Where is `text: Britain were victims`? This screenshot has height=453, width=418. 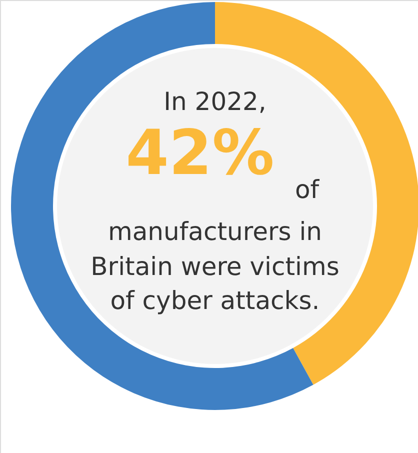
text: Britain were victims is located at coordinates (215, 266).